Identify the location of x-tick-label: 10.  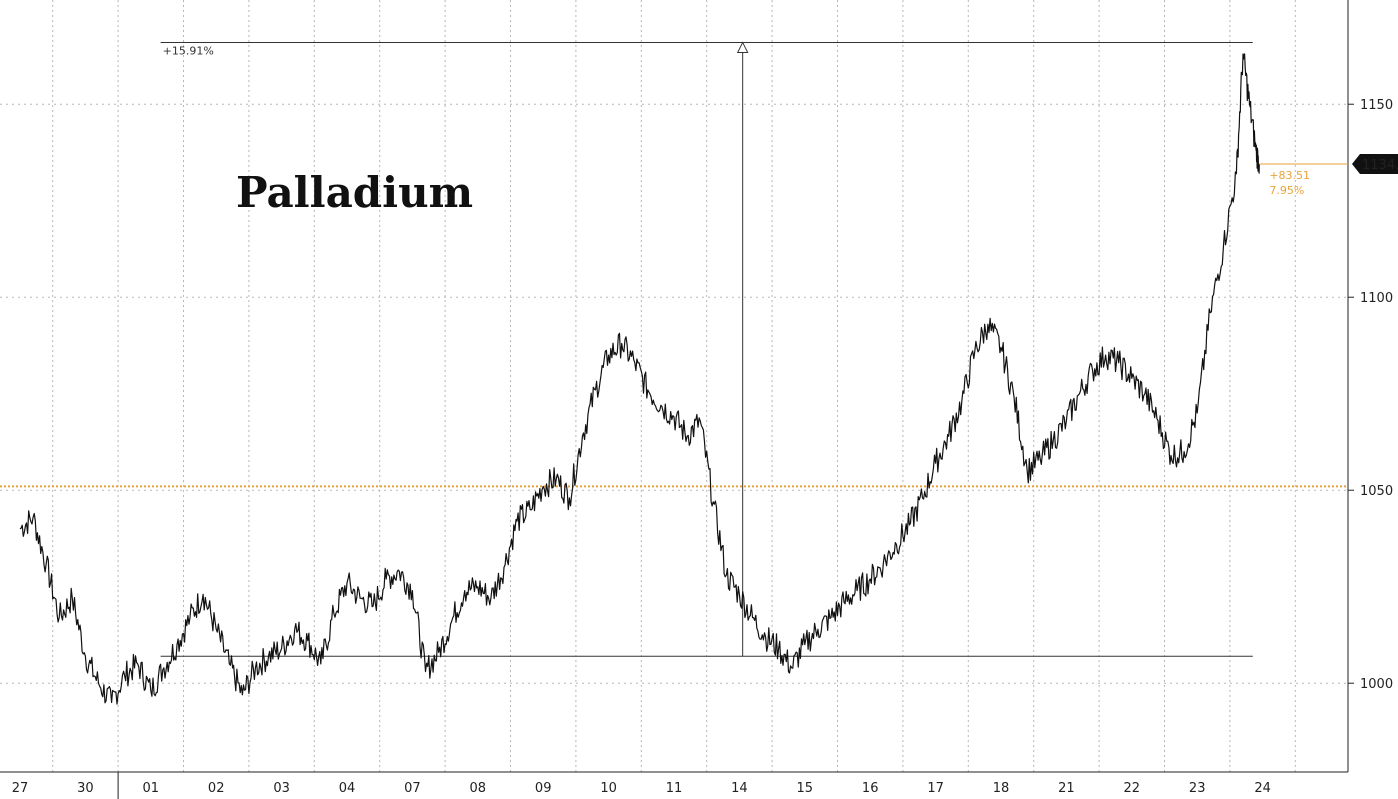
(608, 788).